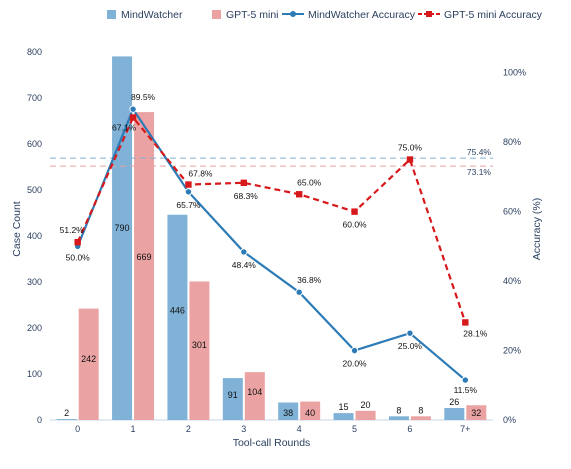  I want to click on mindwatcher-accuracy-label: 50.0%, so click(78, 257).